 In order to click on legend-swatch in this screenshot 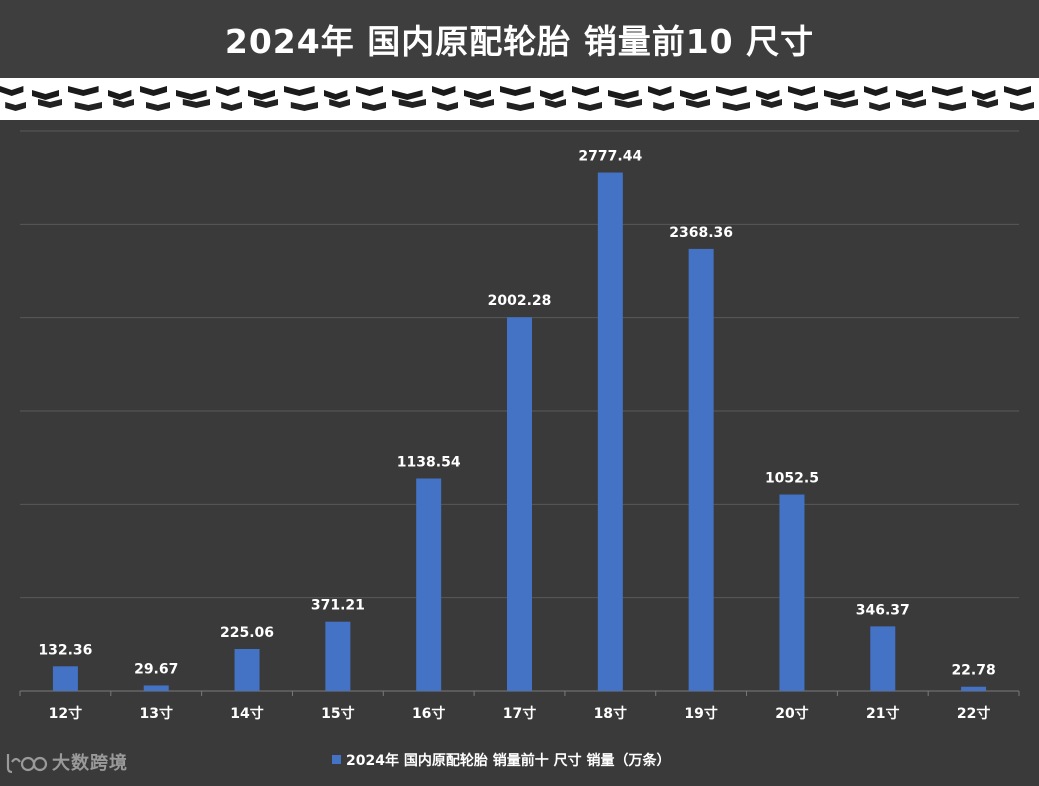, I will do `click(336, 759)`.